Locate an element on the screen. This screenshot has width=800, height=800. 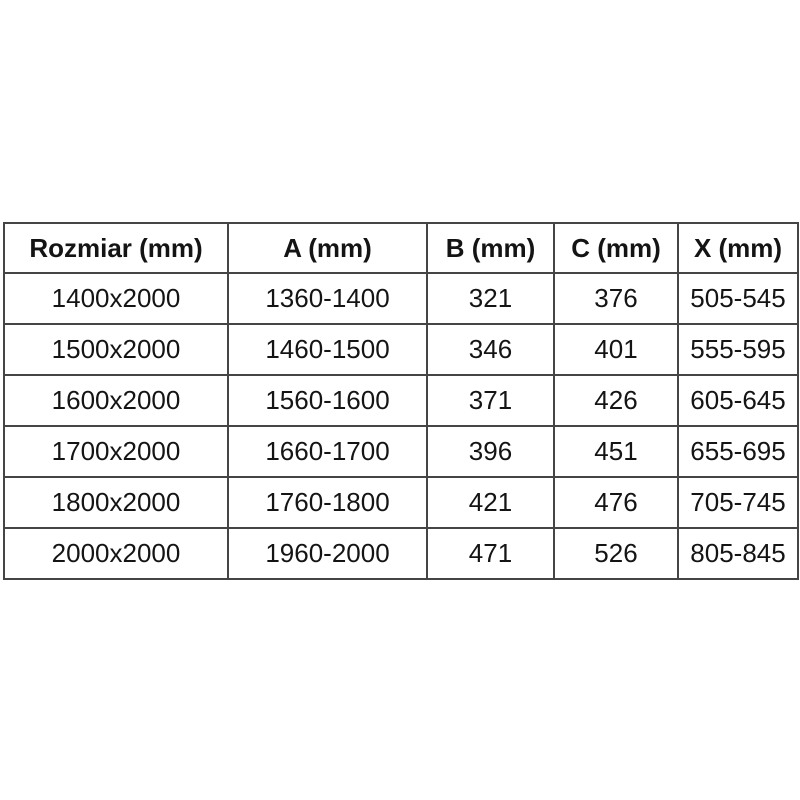
table-cell-a: 1660-1700 is located at coordinates (327, 451).